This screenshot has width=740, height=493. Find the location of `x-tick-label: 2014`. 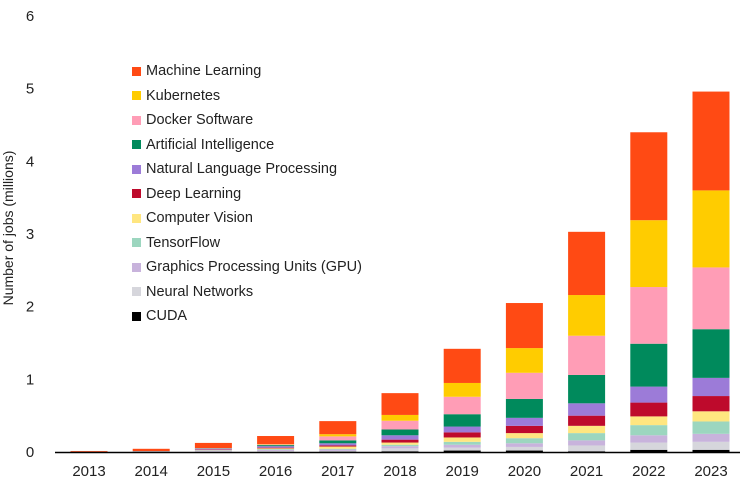

x-tick-label: 2014 is located at coordinates (151, 471).